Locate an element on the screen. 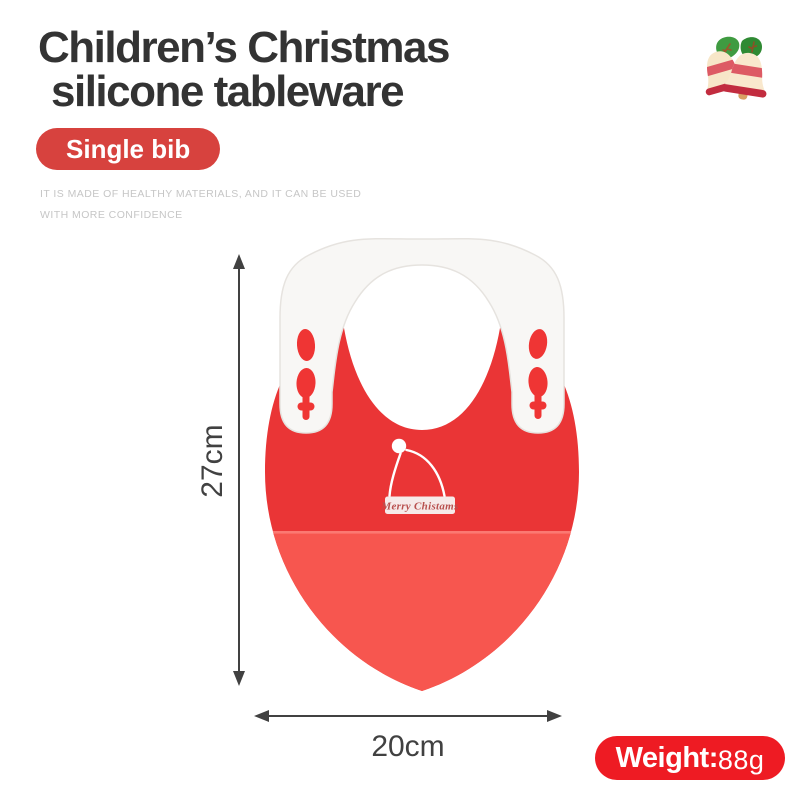  weight-badge: Weight: 88g is located at coordinates (690, 758).